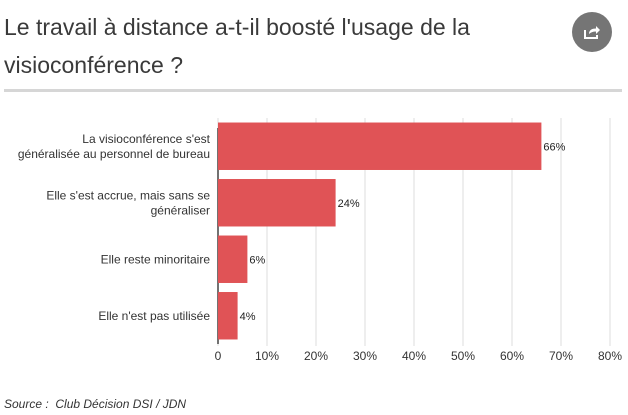 The height and width of the screenshot is (415, 628). I want to click on category-label: généraliser, so click(180, 210).